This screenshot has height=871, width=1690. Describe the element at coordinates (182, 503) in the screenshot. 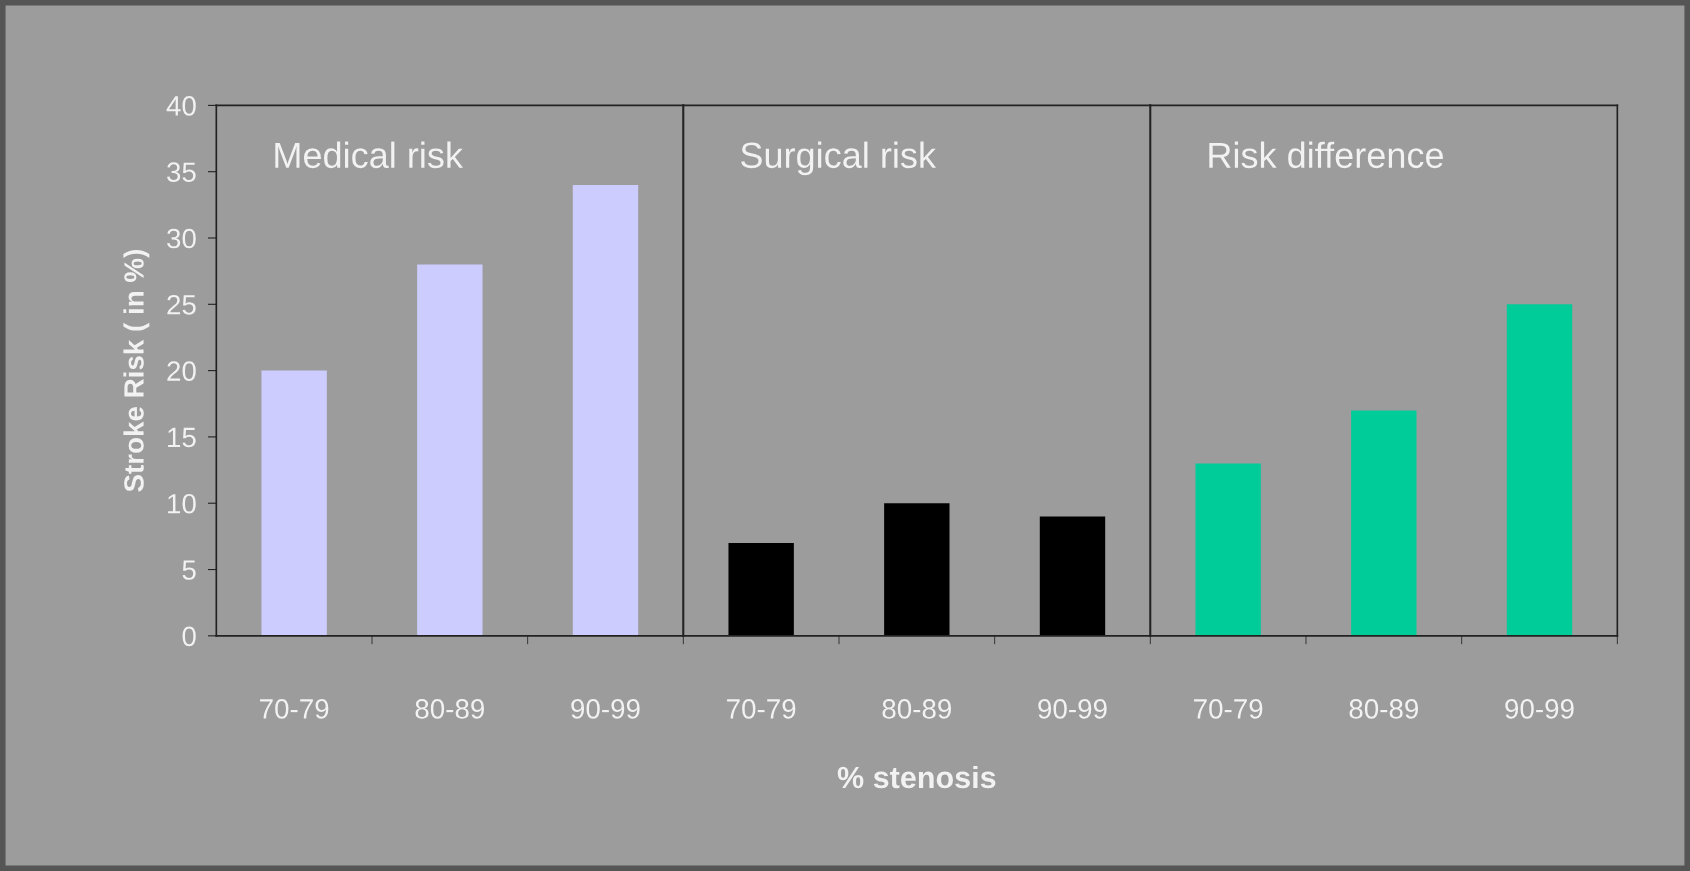

I see `y-tick-label: 10` at that location.